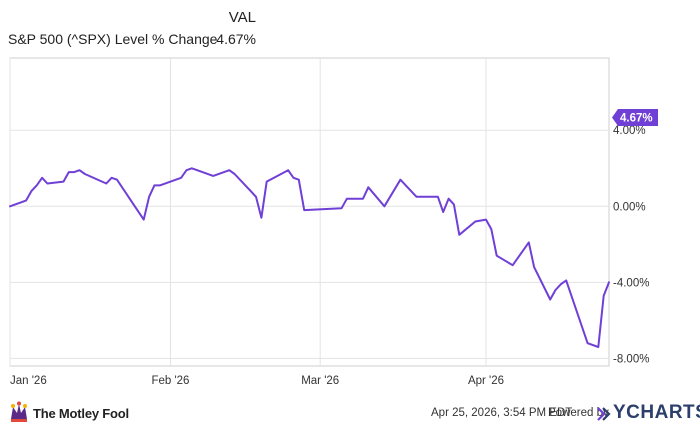 The image size is (700, 428). What do you see at coordinates (631, 359) in the screenshot?
I see `y-tick-label: -8.00%` at bounding box center [631, 359].